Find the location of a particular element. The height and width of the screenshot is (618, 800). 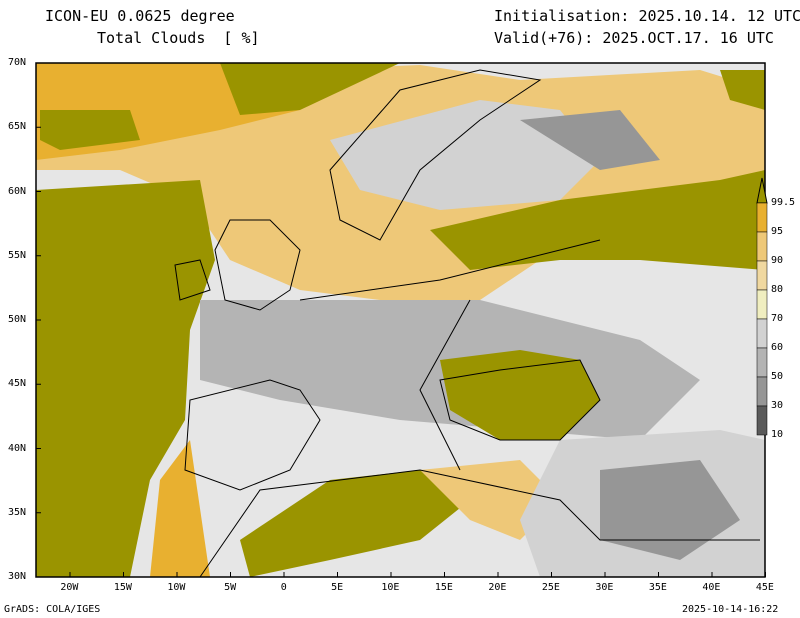

colorbar-label: 30 is located at coordinates (777, 405).